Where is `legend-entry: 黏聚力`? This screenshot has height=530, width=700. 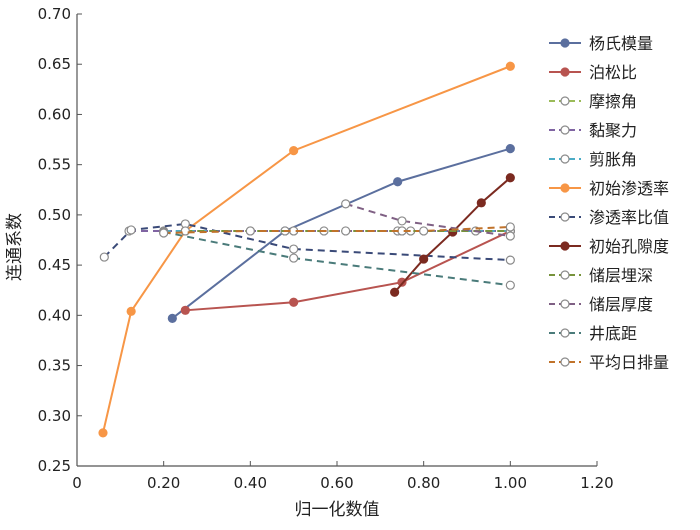
legend-entry: 黏聚力 is located at coordinates (593, 130).